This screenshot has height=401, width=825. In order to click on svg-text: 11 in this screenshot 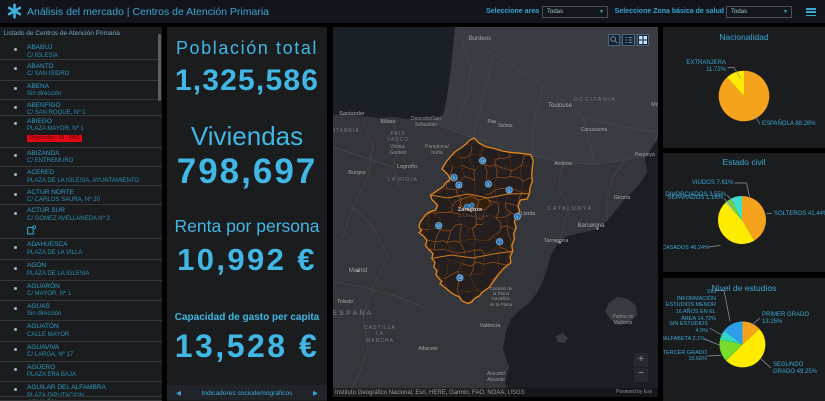, I will do `click(459, 185)`.